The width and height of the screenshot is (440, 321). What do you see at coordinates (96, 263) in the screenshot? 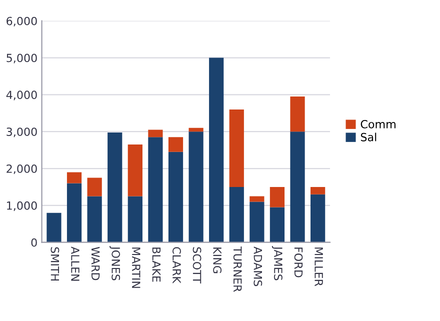
I see `x-tick-label: WARD` at bounding box center [96, 263].